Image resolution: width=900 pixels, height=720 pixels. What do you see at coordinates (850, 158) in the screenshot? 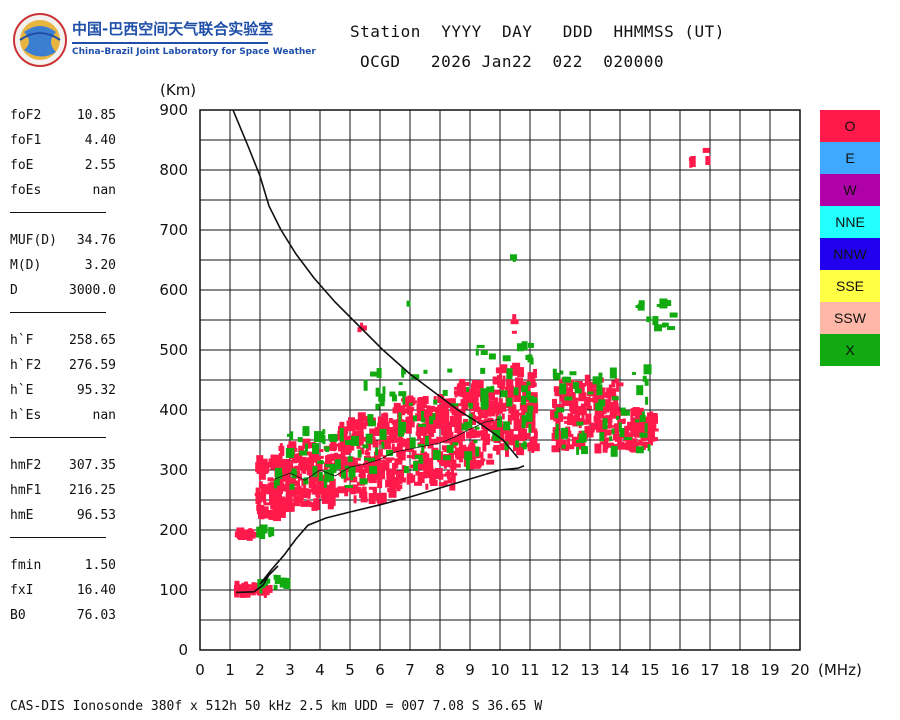
I see `legend-label: E` at bounding box center [850, 158].